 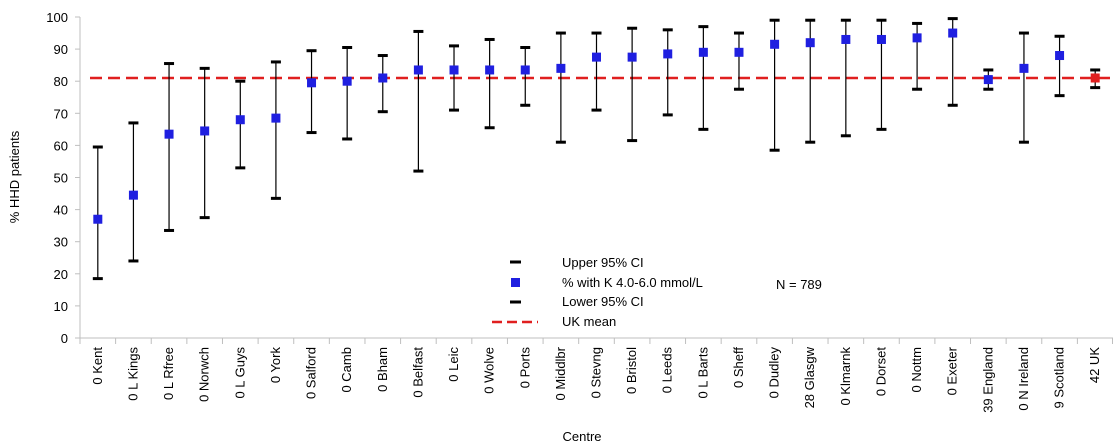 I want to click on x-tick-label: 39 England, so click(x=987, y=380).